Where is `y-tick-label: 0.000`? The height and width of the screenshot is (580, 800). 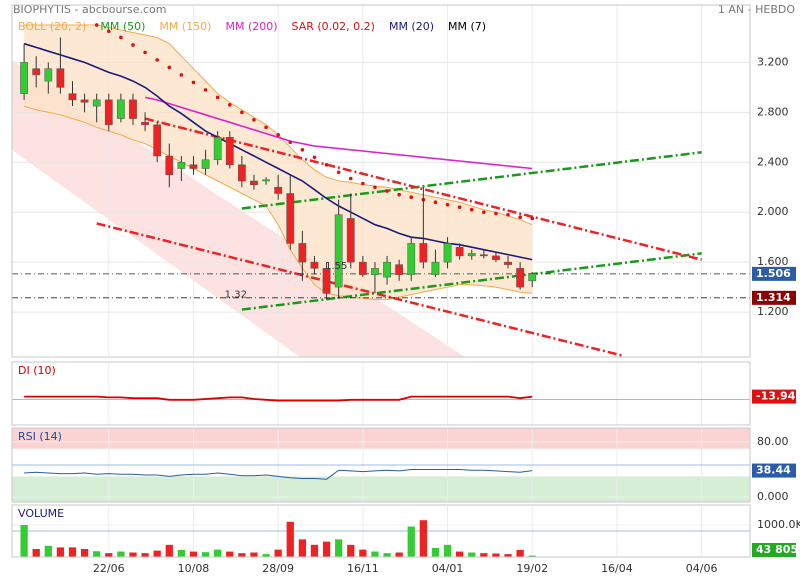
y-tick-label: 0.000 is located at coordinates (773, 496).